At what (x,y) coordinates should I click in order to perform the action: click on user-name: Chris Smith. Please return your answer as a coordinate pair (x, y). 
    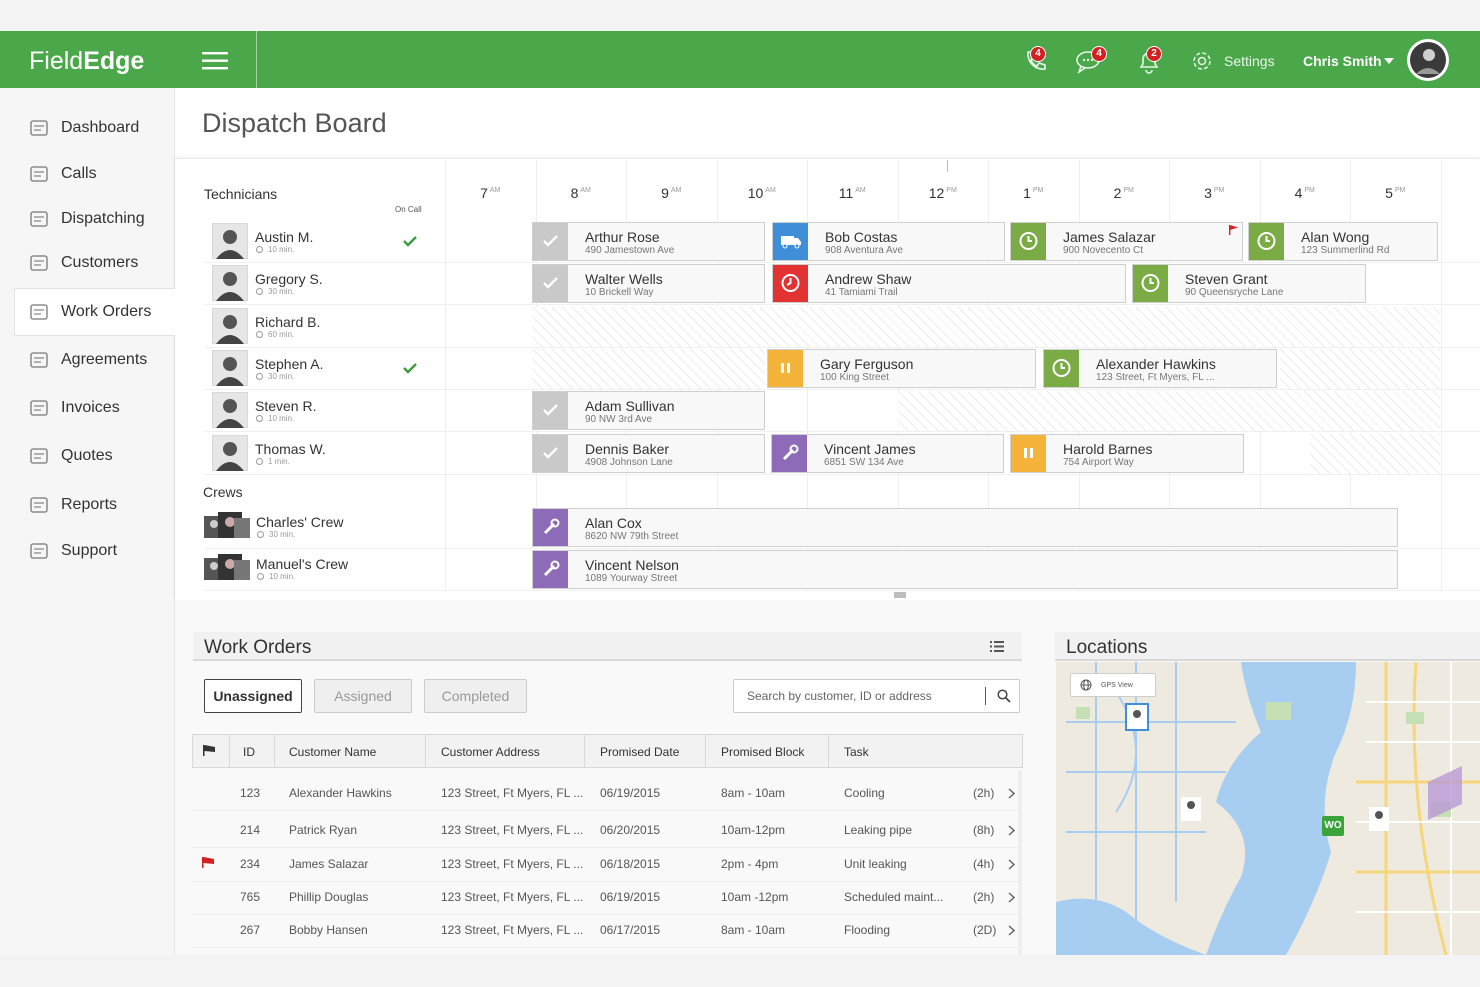
    Looking at the image, I should click on (1342, 61).